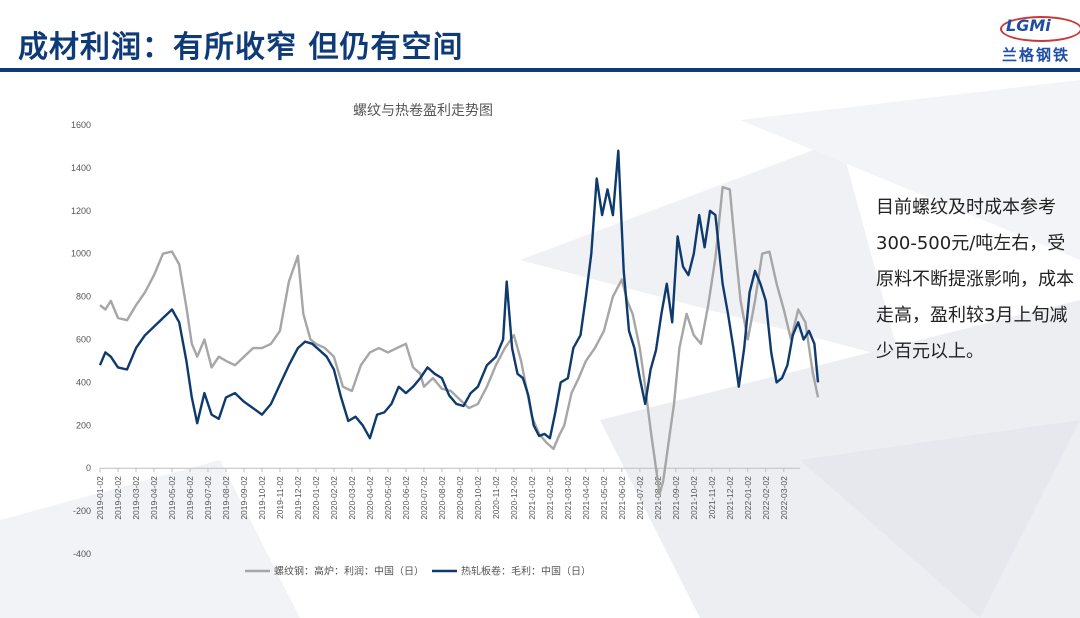 The image size is (1080, 618). I want to click on x-tick-label: 2021-02-02, so click(550, 498).